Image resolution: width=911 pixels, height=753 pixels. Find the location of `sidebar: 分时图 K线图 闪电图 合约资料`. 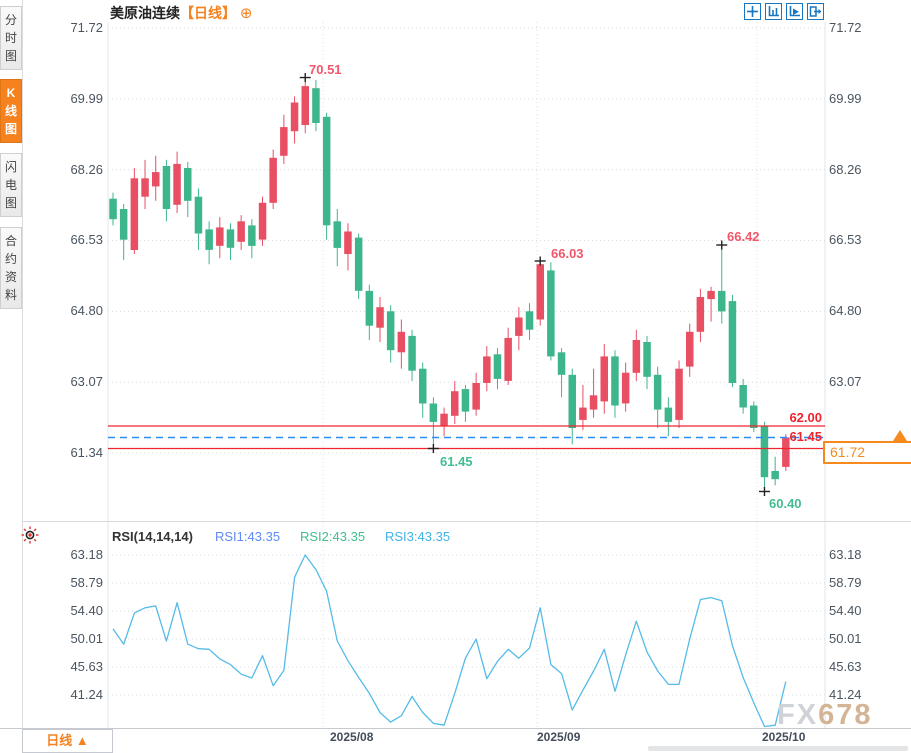

sidebar: 分时图 K线图 闪电图 合约资料 is located at coordinates (11, 376).